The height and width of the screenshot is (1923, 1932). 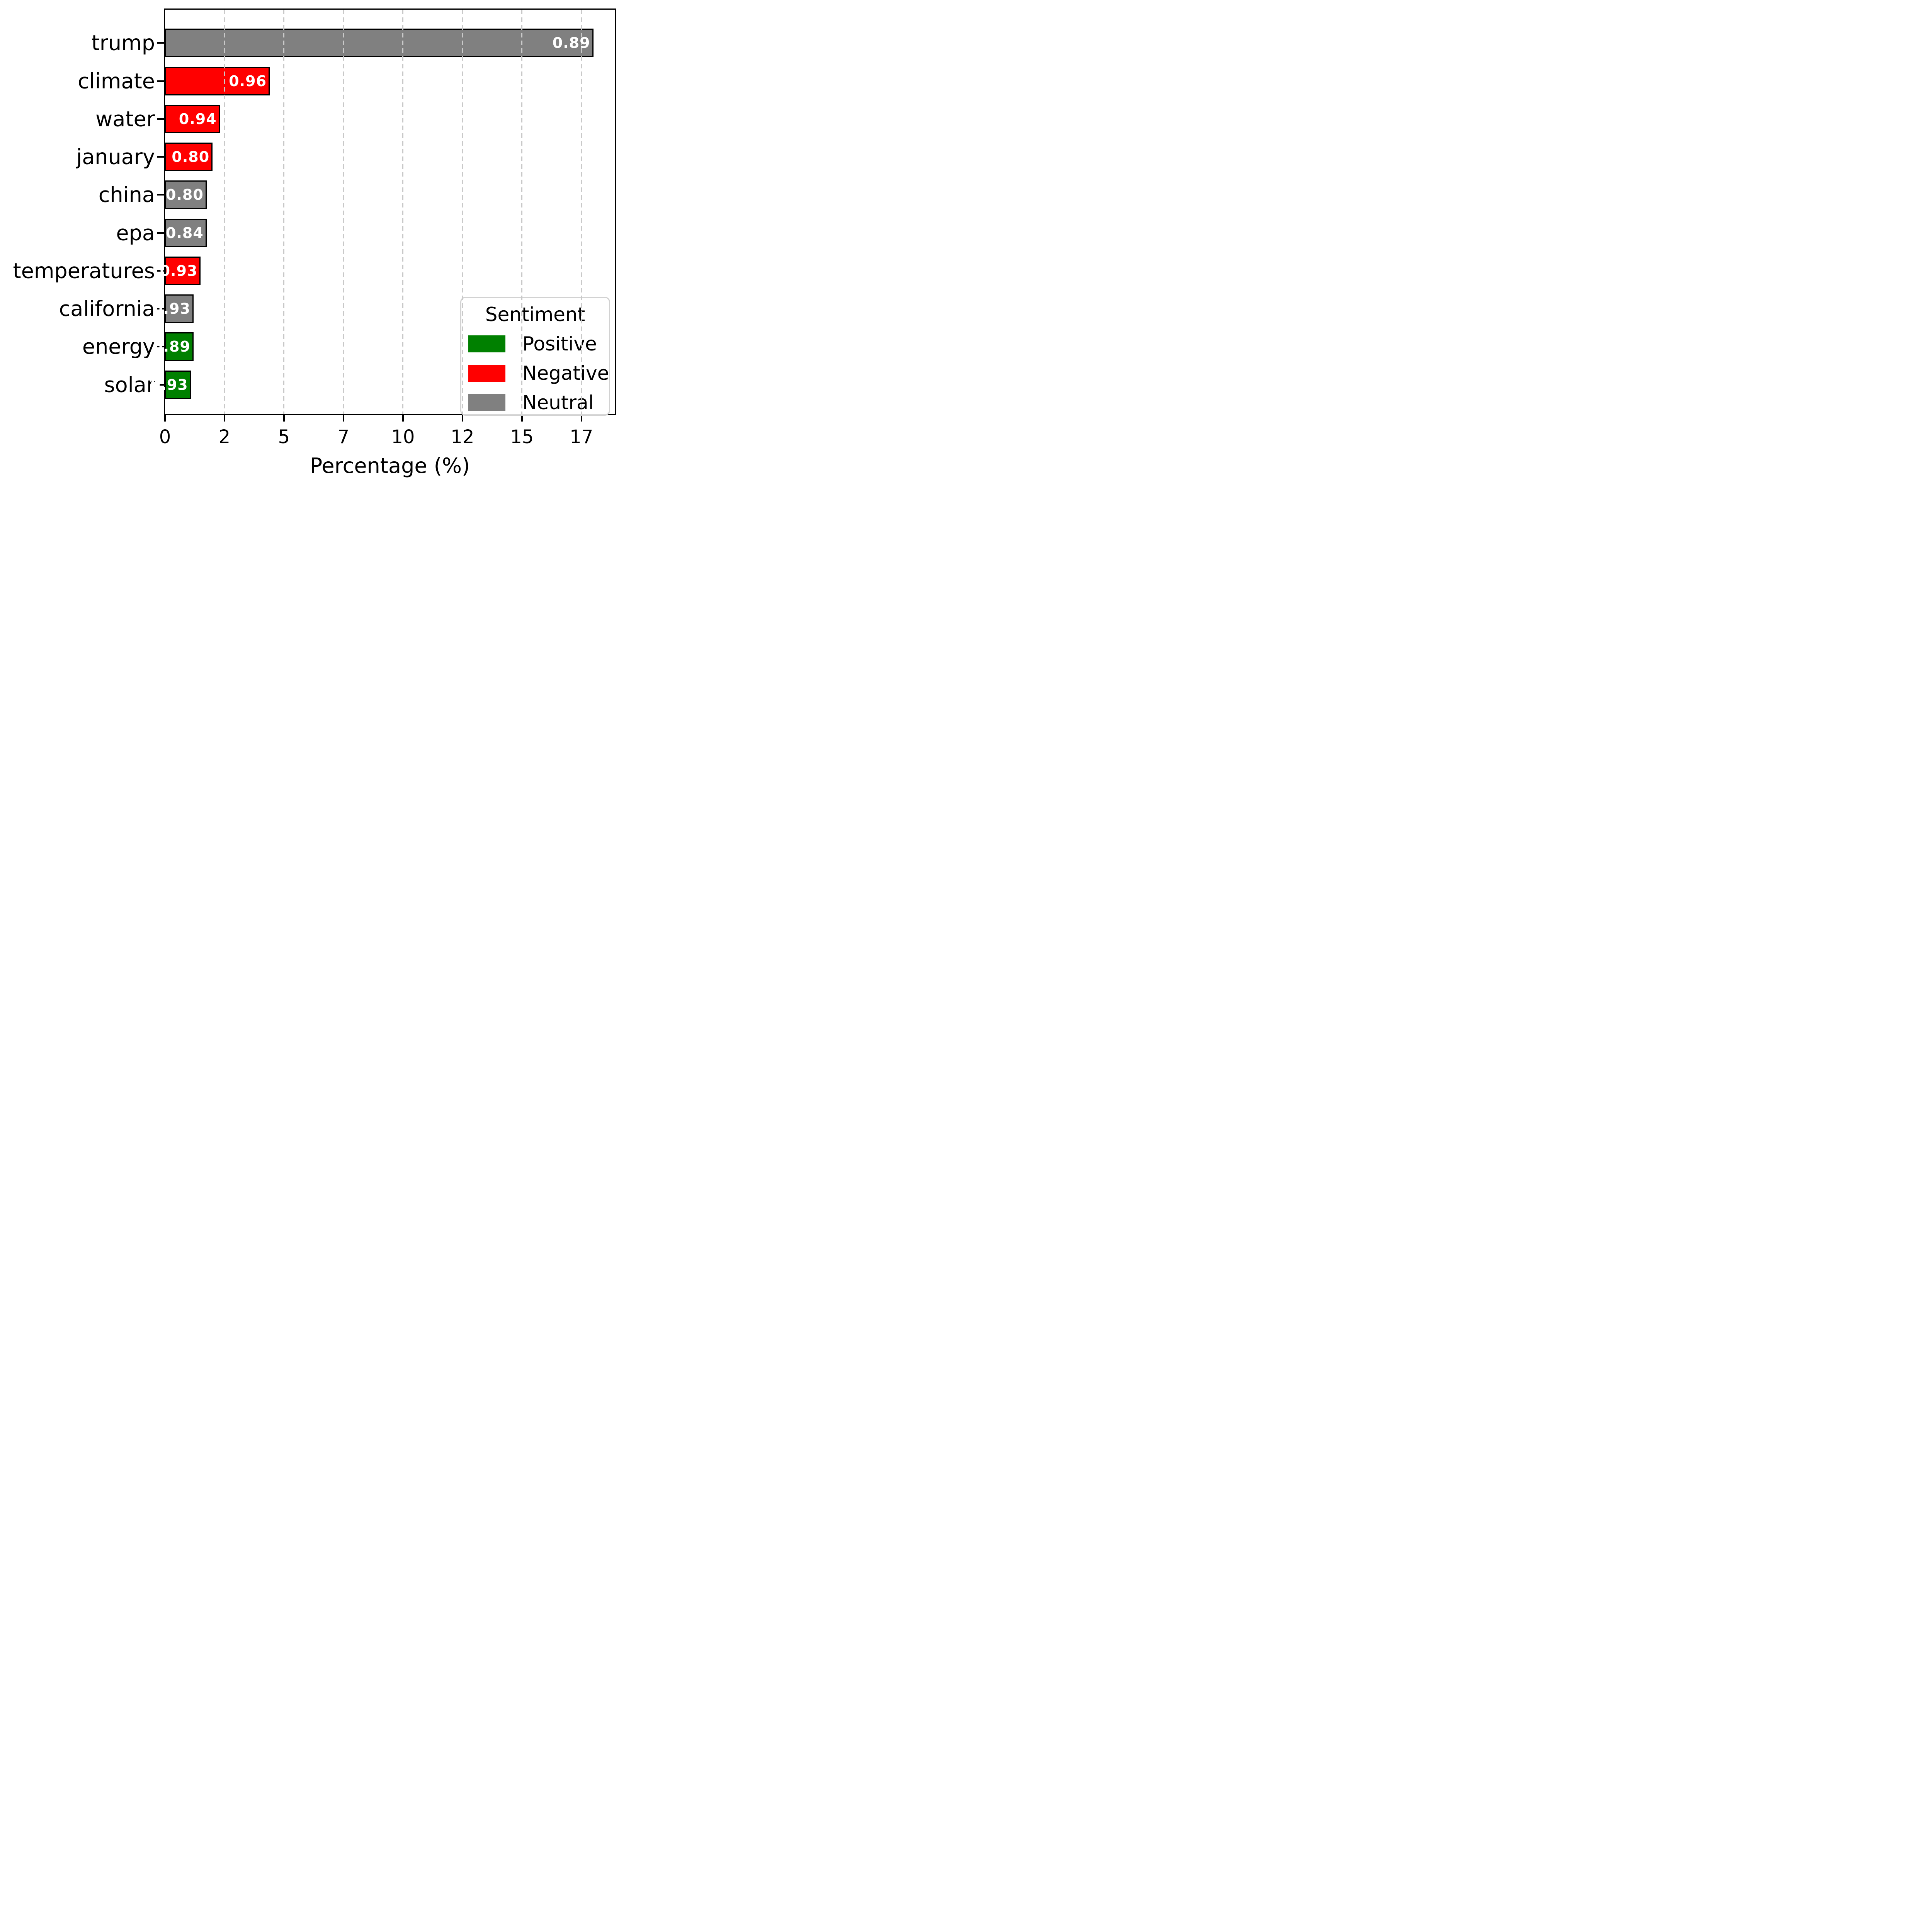 What do you see at coordinates (486, 343) in the screenshot?
I see `legend-swatch-positive` at bounding box center [486, 343].